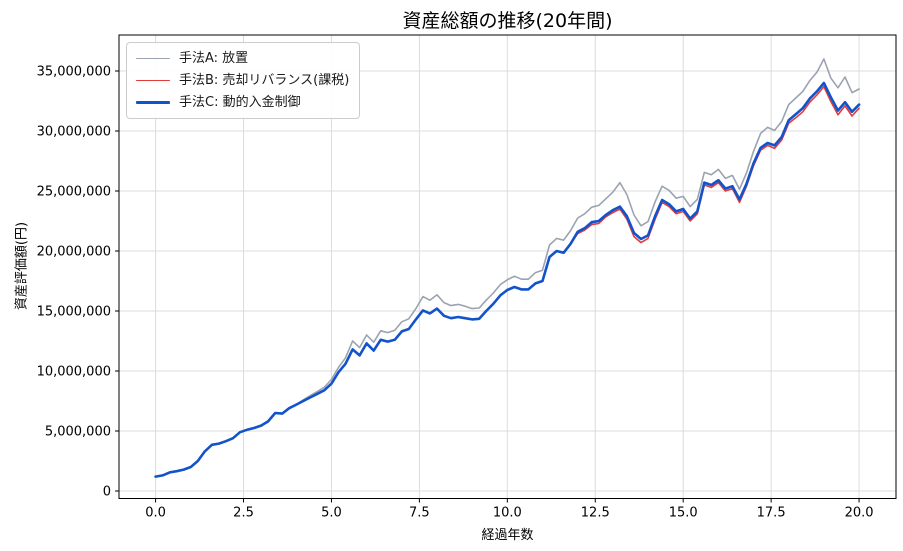 The width and height of the screenshot is (903, 551). I want to click on legend: 手法A: 放置手法B: 売却リバランス(課税) 手法C: 動的入金制御, so click(243, 80).